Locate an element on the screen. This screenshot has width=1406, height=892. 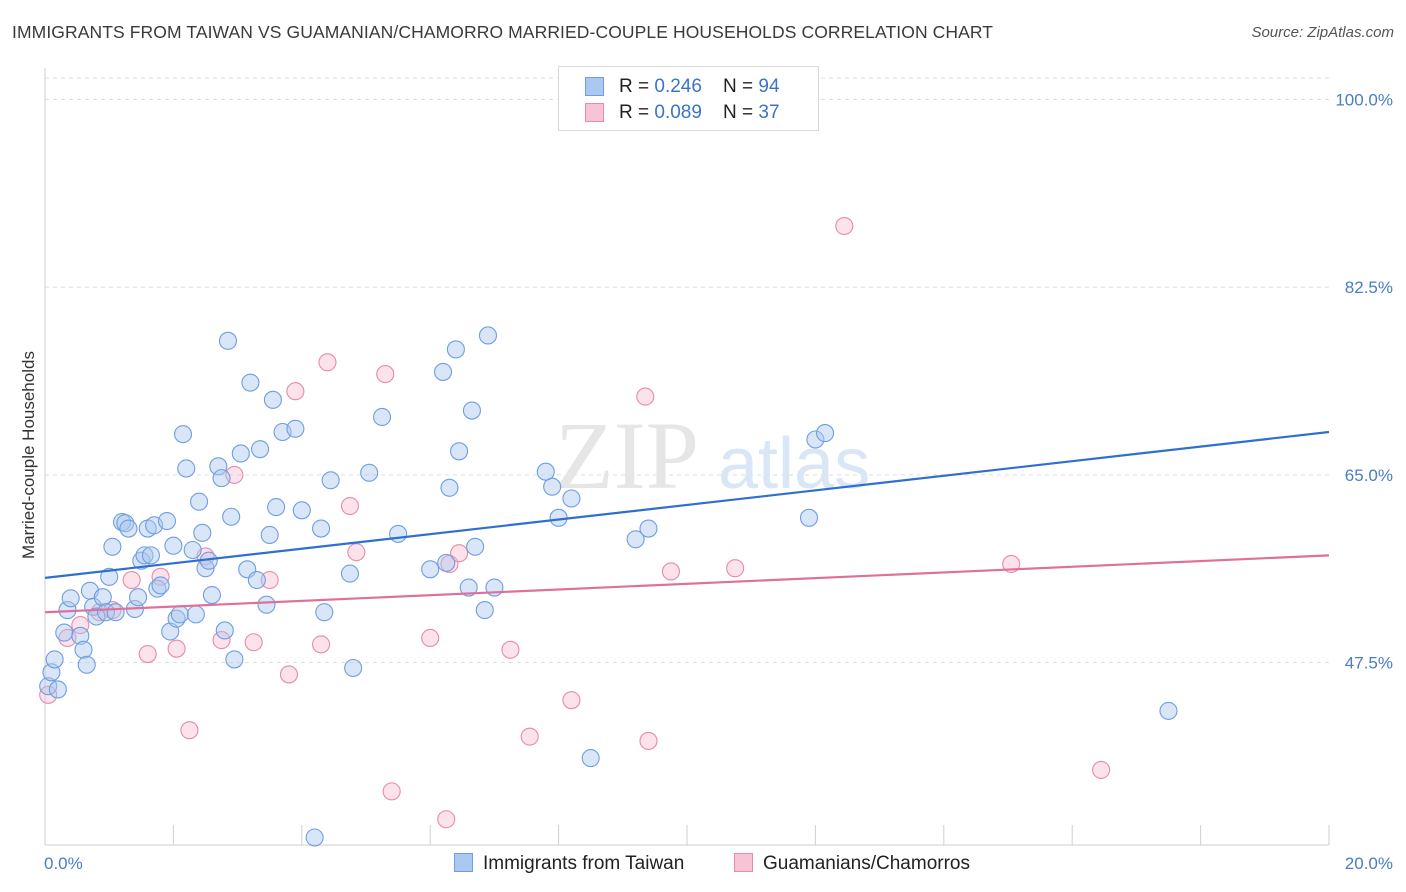
legend-r-label: R = is located at coordinates (637, 86).